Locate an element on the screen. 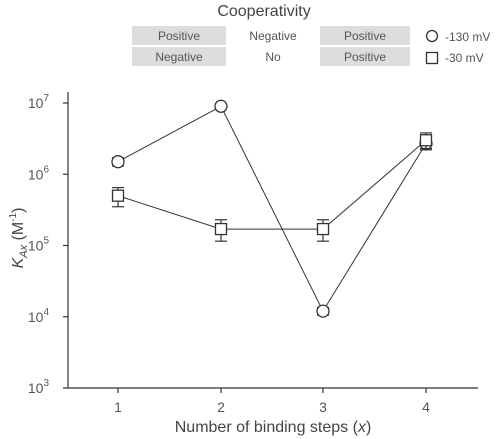 This screenshot has height=439, width=500. x-ticks: 1 2 3 4 is located at coordinates (272, 401).